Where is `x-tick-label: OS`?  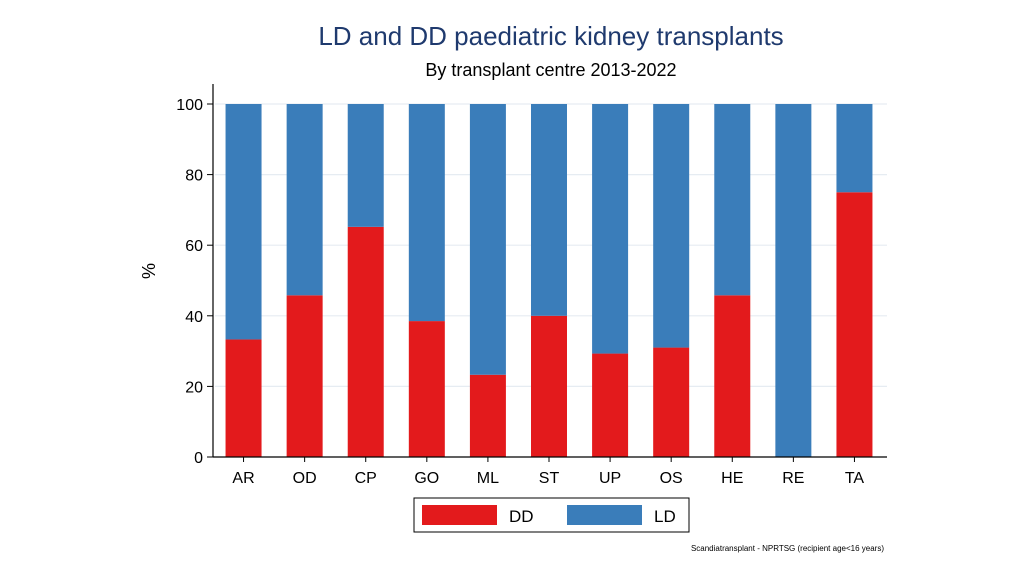 x-tick-label: OS is located at coordinates (671, 478).